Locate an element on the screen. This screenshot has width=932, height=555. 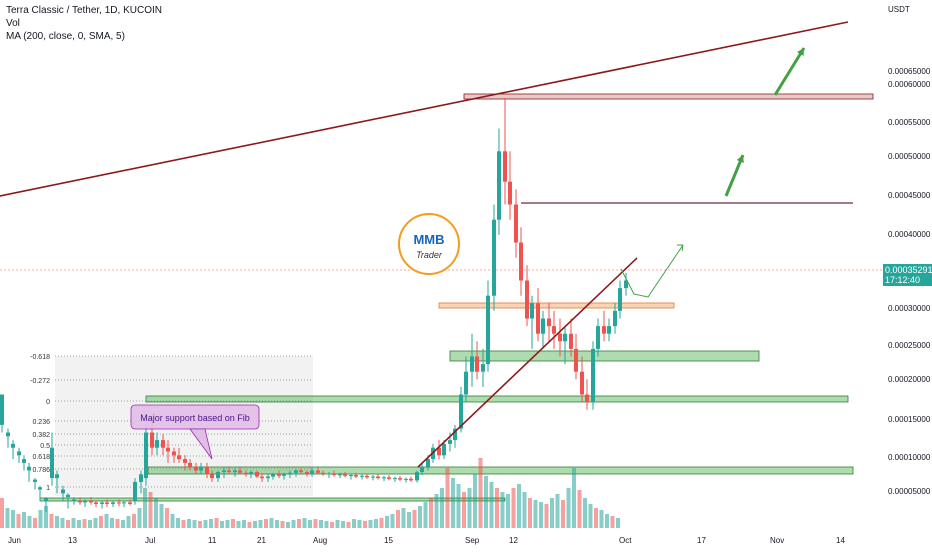
price-axis-tick: 0.00005000 is located at coordinates (909, 491).